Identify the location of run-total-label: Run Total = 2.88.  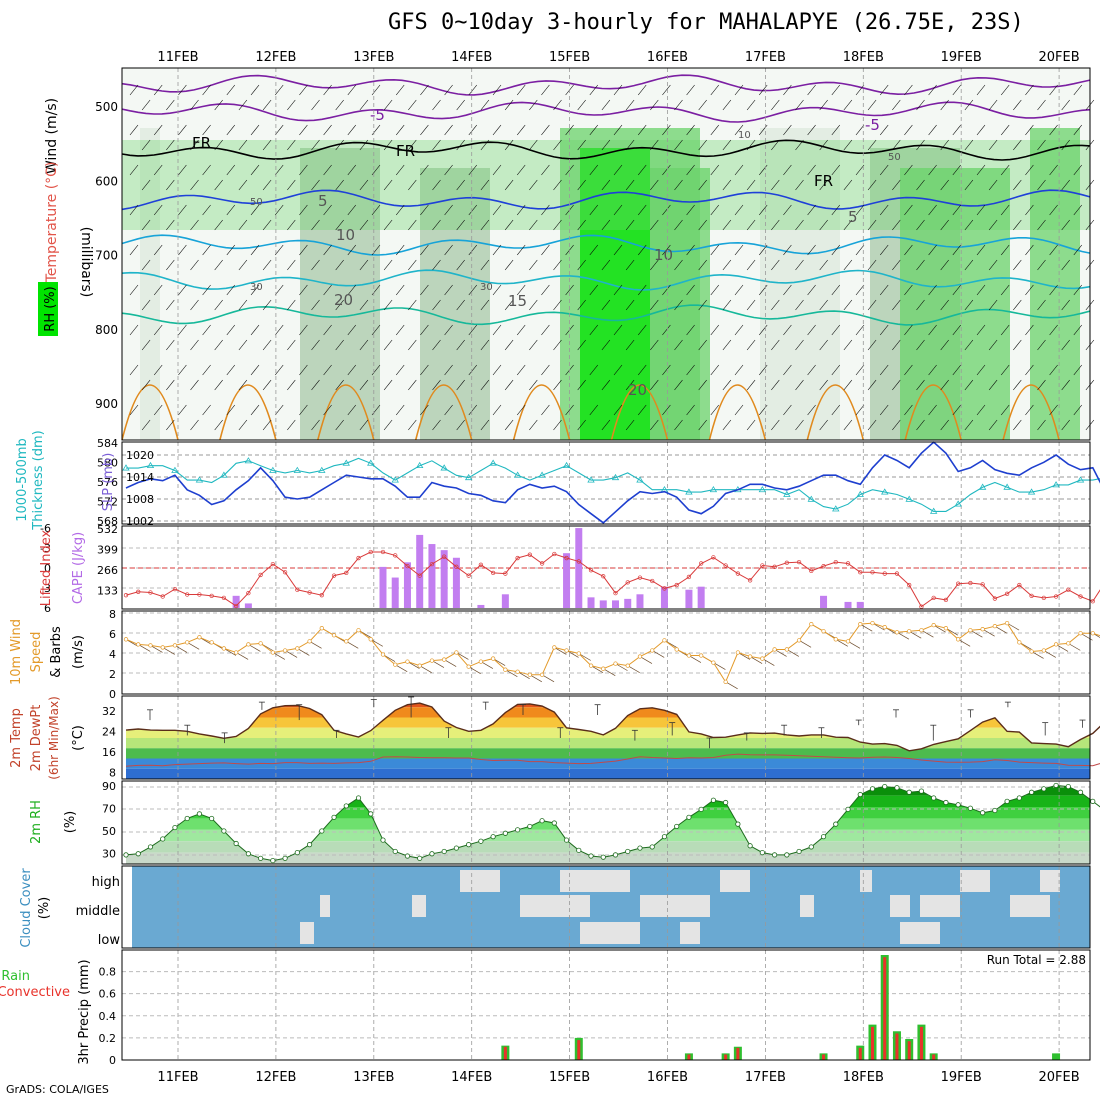
(1036, 960).